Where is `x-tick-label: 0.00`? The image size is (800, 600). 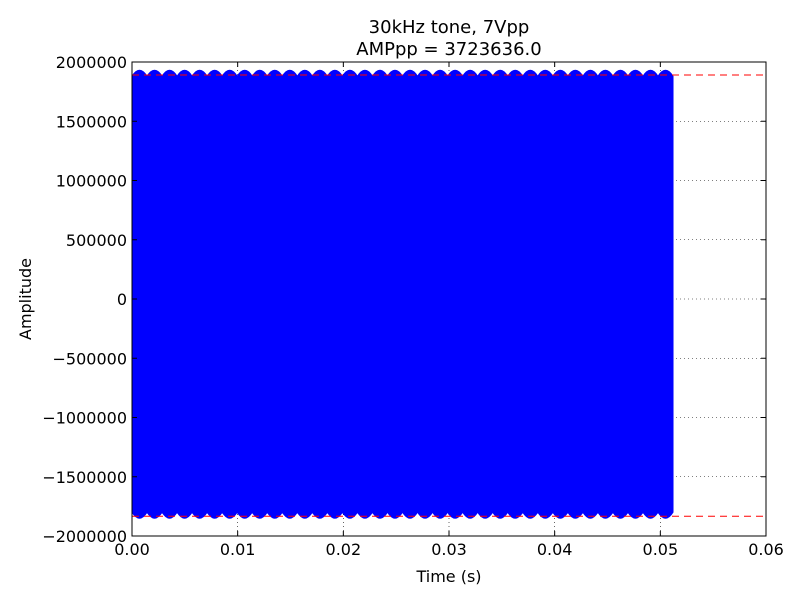 x-tick-label: 0.00 is located at coordinates (132, 549).